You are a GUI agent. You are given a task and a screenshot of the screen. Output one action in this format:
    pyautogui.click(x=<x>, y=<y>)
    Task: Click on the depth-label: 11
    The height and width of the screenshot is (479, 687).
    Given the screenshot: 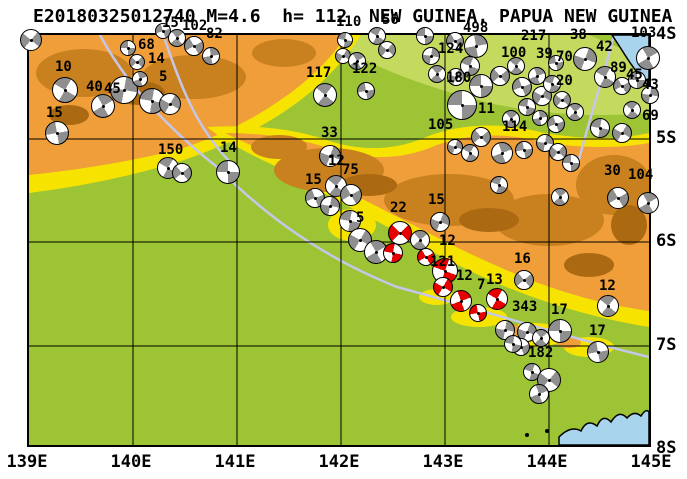 What is the action you would take?
    pyautogui.click(x=486, y=109)
    